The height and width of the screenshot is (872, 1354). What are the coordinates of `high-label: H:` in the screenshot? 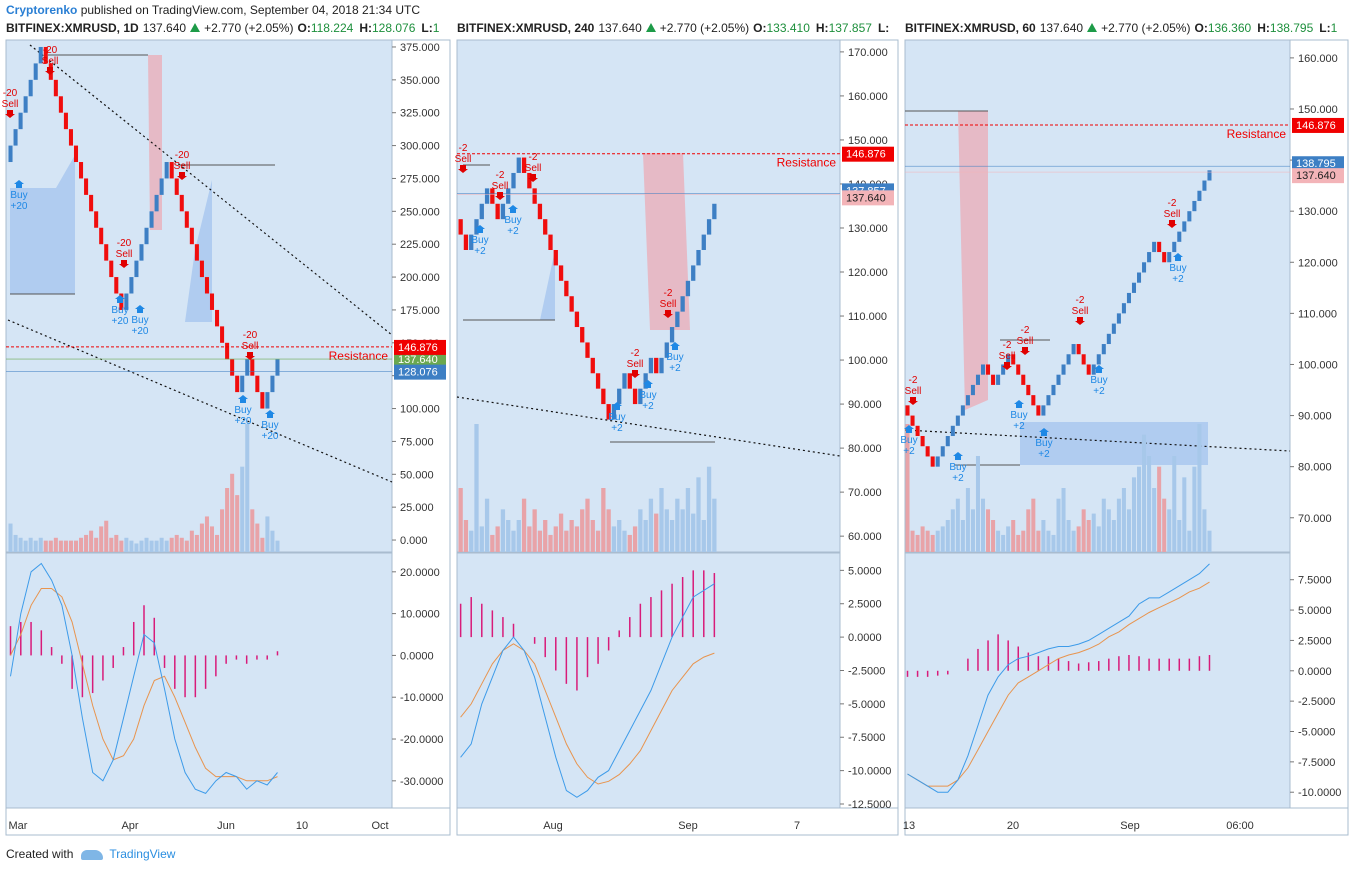 It's located at (822, 28).